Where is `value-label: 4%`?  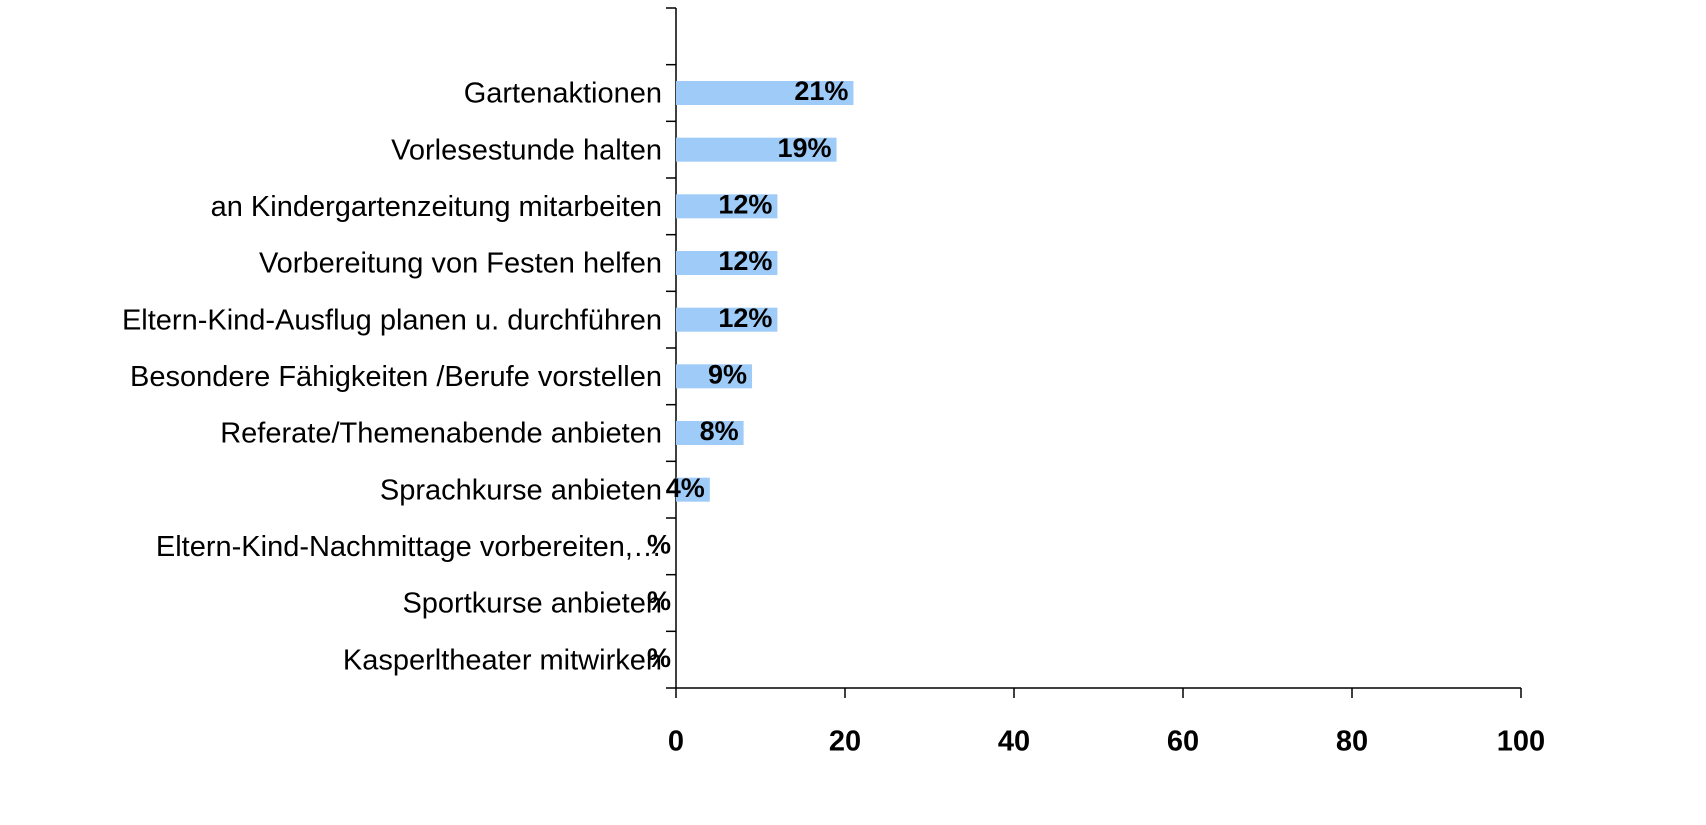 value-label: 4% is located at coordinates (685, 488).